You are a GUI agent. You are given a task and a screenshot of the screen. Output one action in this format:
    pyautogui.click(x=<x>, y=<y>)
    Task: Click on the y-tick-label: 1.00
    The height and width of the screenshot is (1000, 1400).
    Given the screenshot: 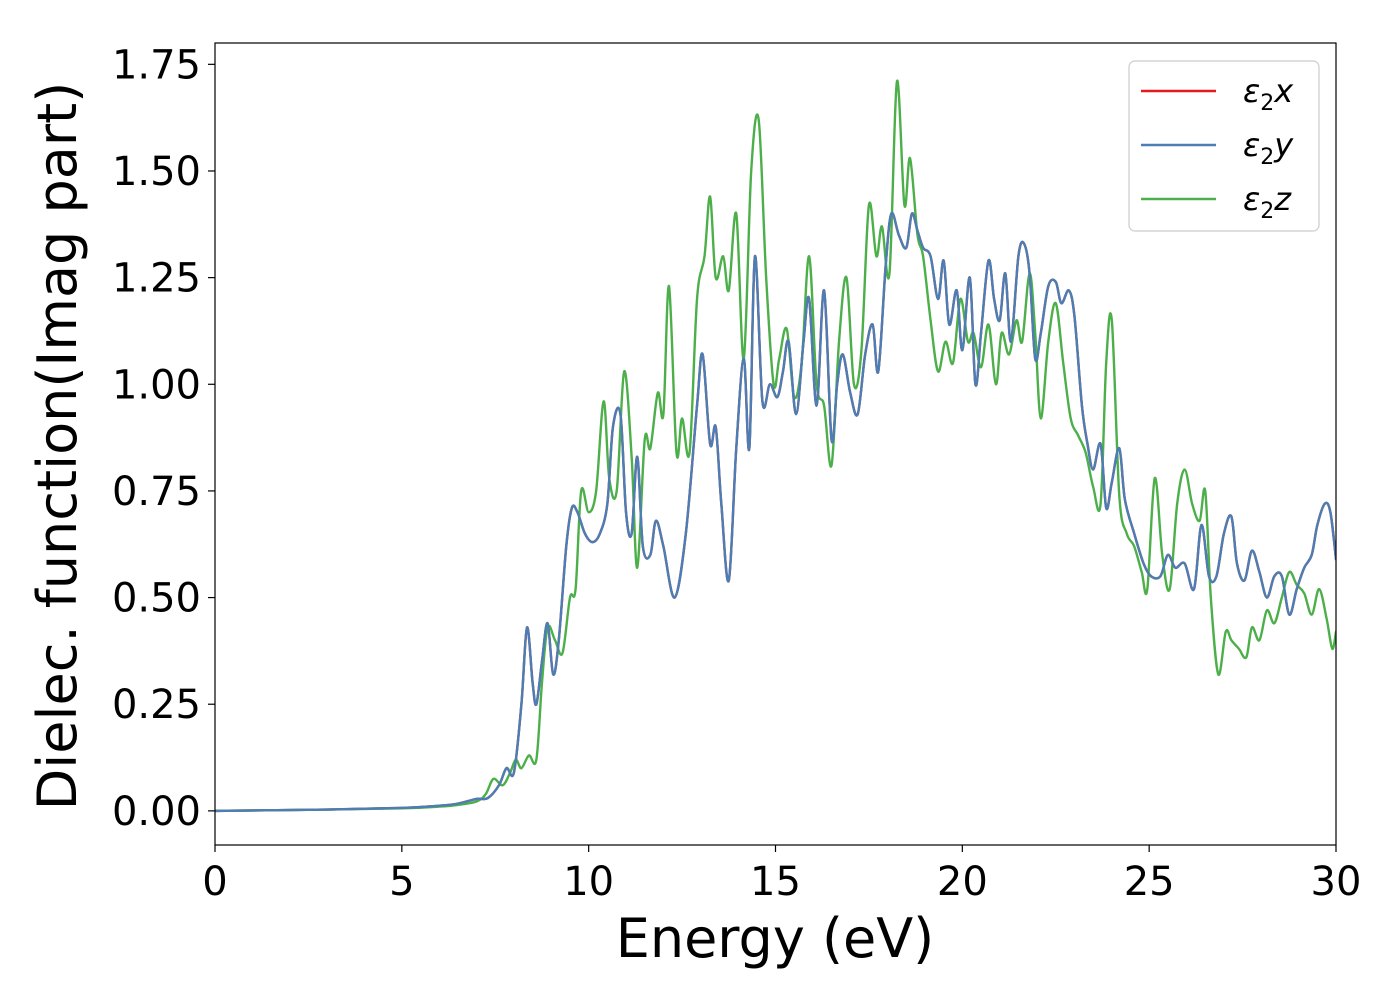 What is the action you would take?
    pyautogui.click(x=156, y=385)
    